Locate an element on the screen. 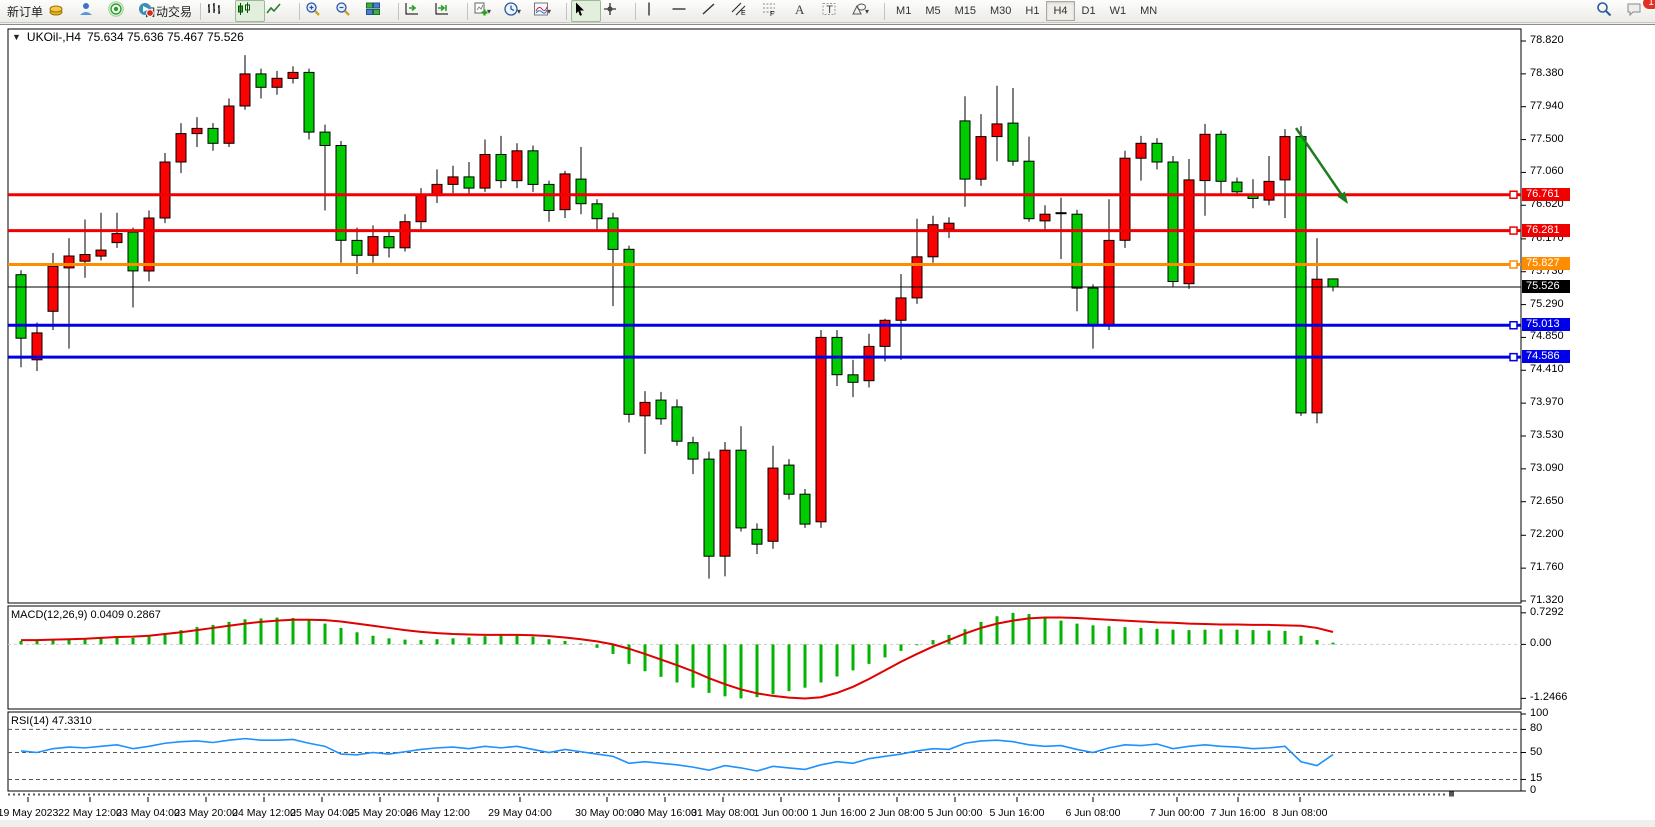 This screenshot has height=827, width=1655. cursor-tool-button is located at coordinates (586, 11).